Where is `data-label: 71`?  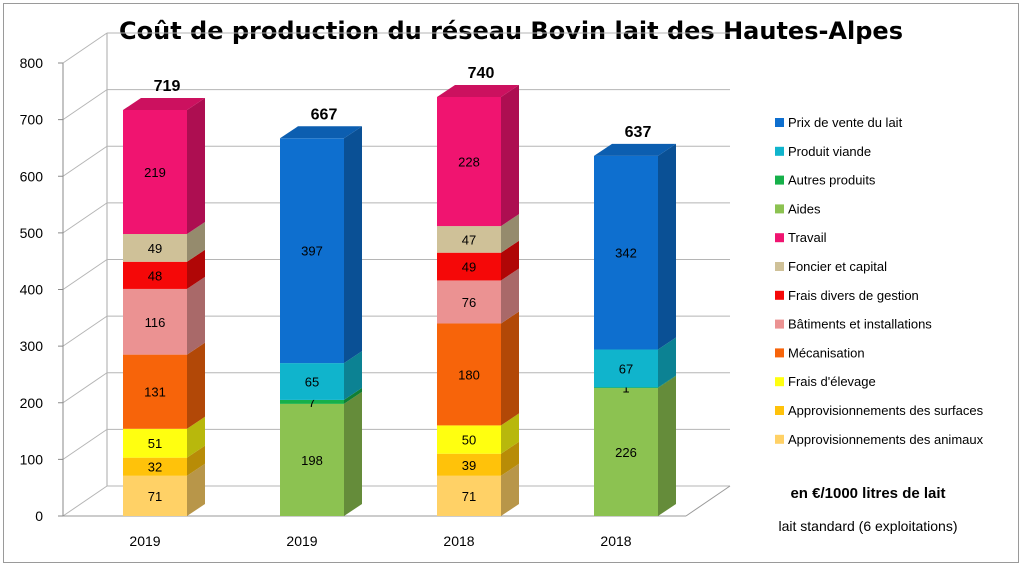 data-label: 71 is located at coordinates (469, 496).